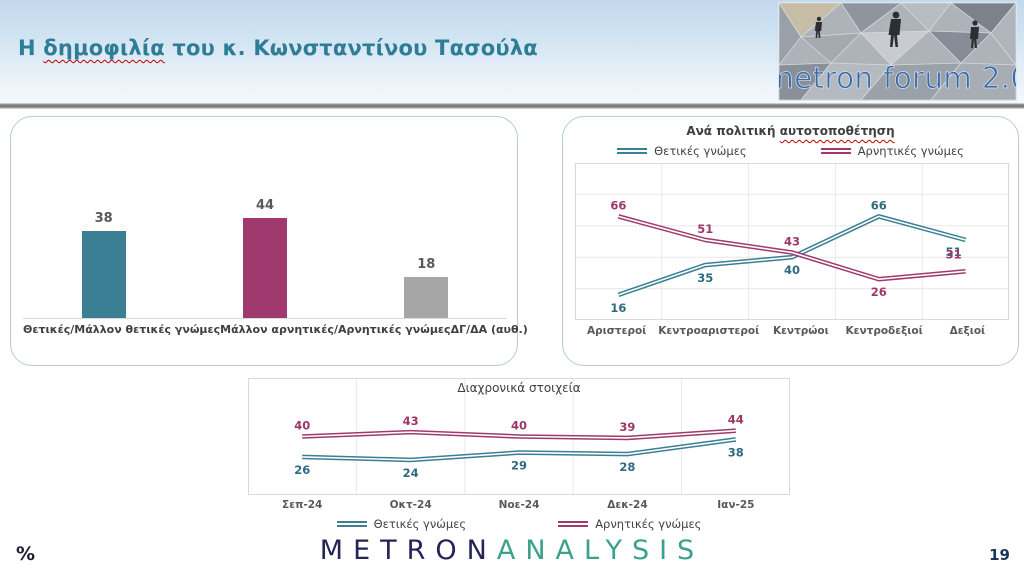  Describe the element at coordinates (967, 331) in the screenshot. I see `x-axis-label: Δεξιοί` at that location.